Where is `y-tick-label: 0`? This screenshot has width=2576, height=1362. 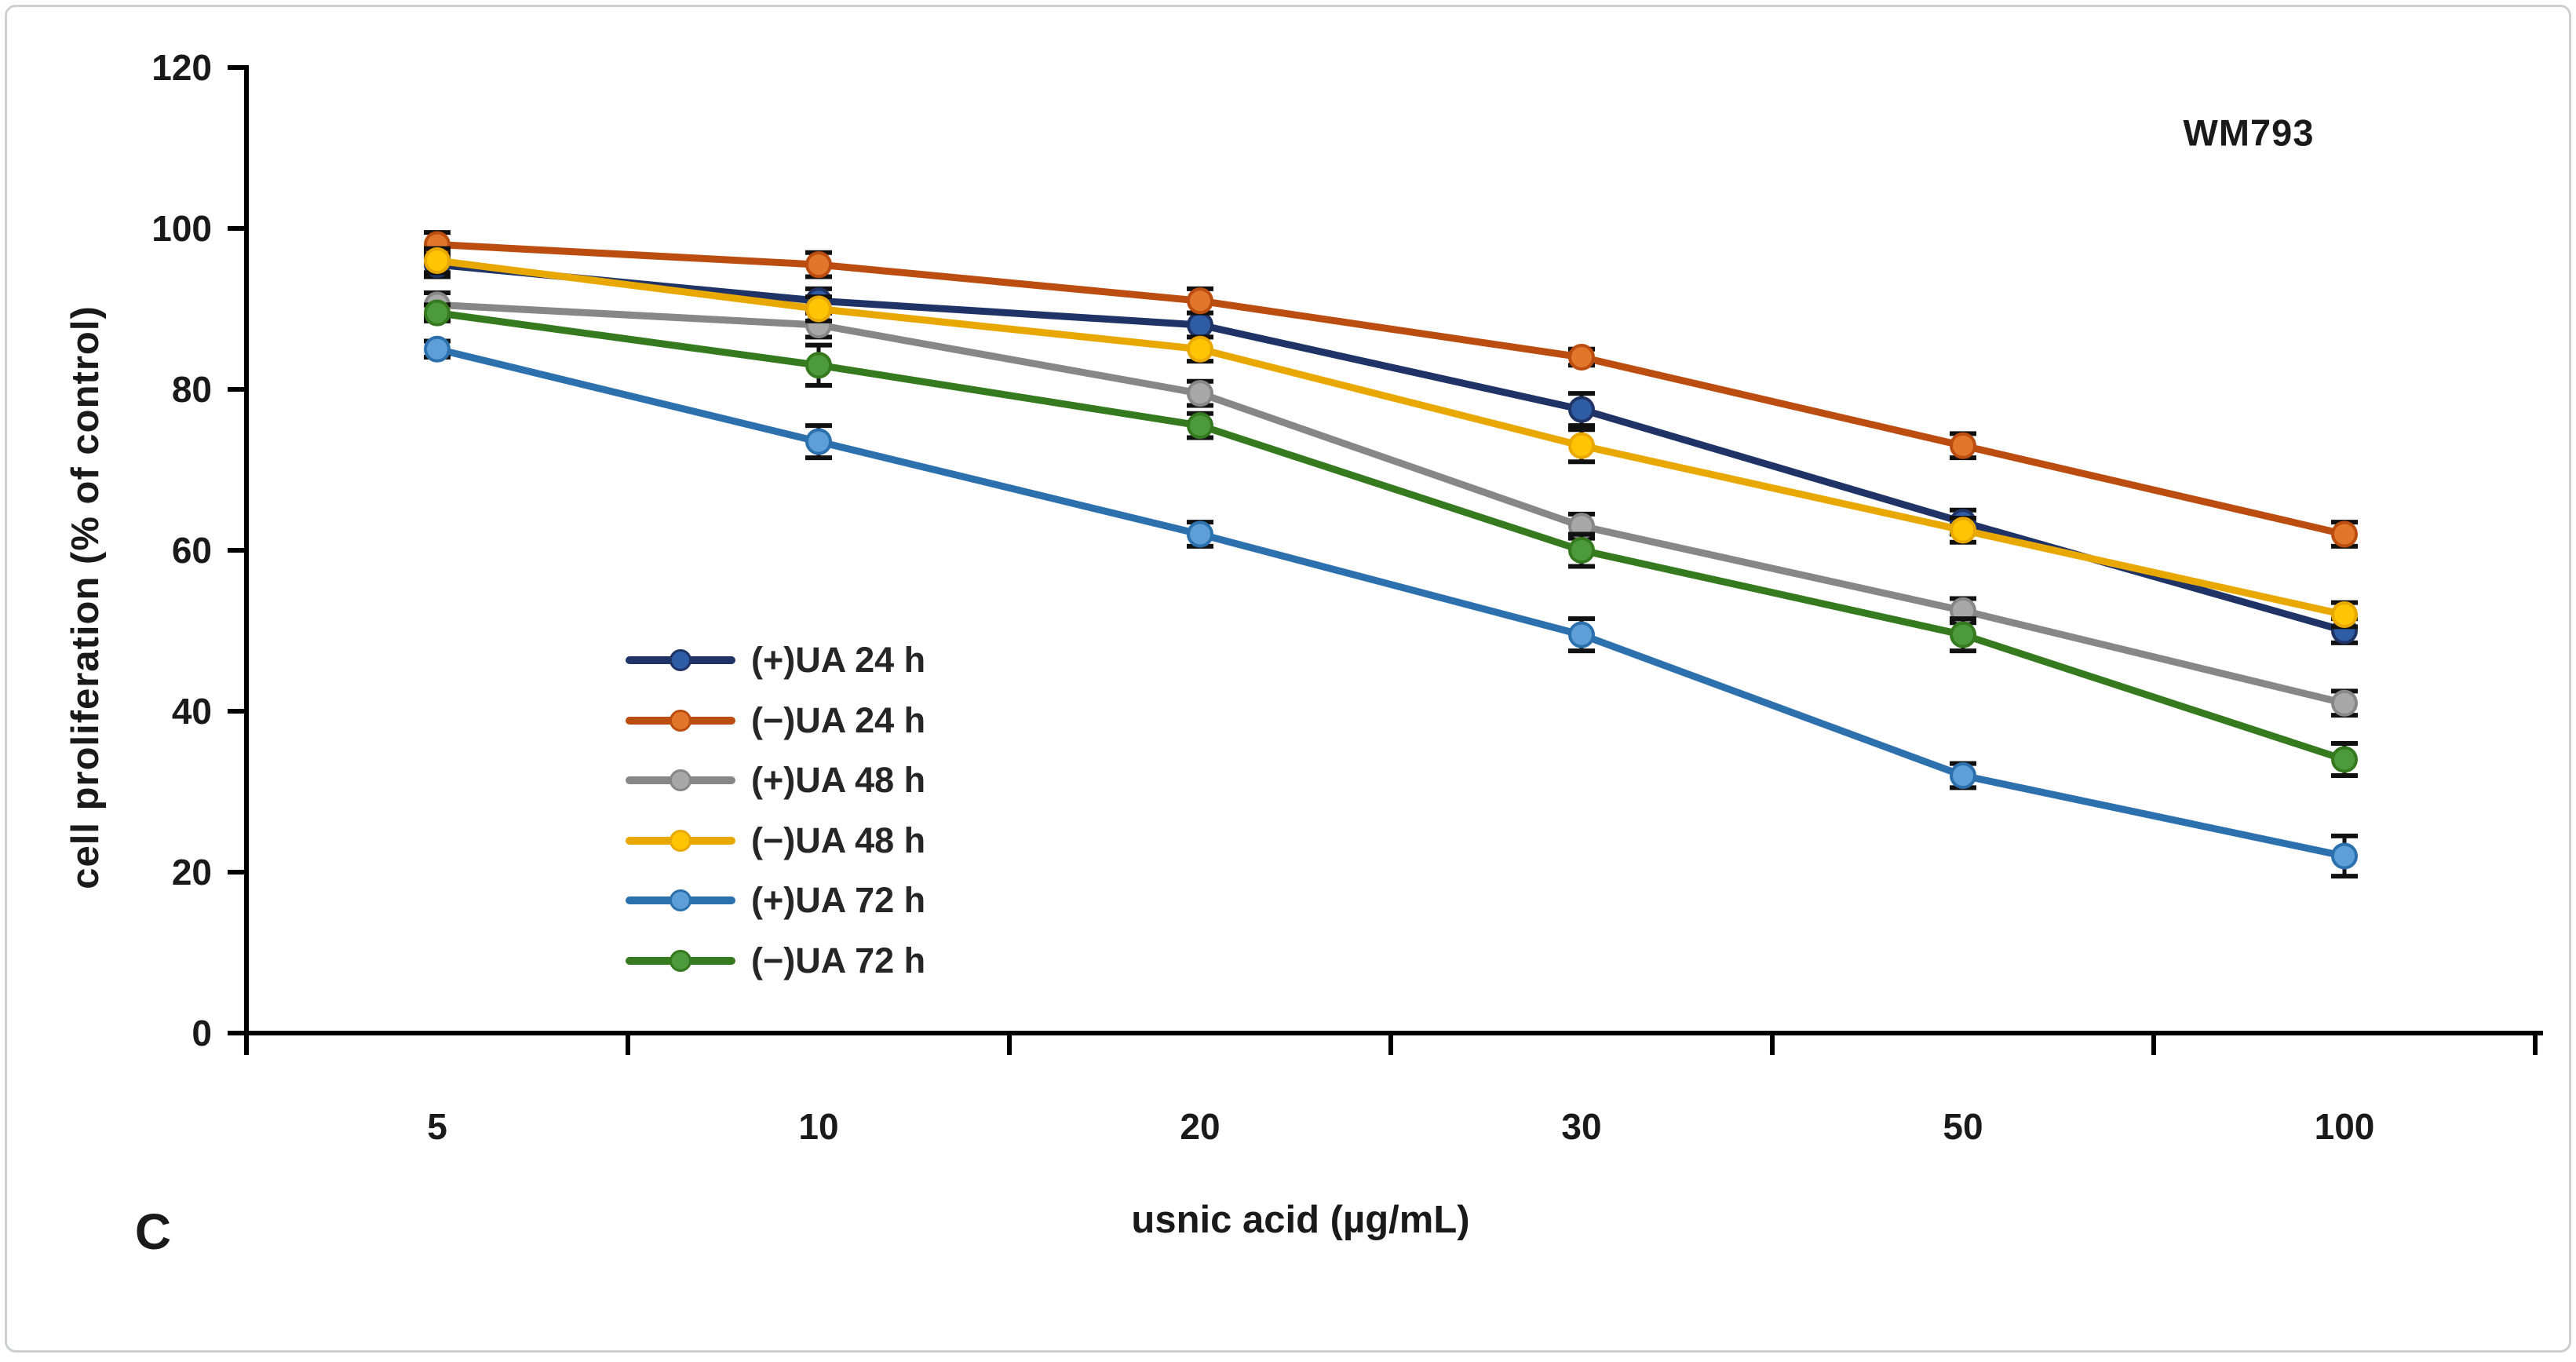 y-tick-label: 0 is located at coordinates (202, 1033).